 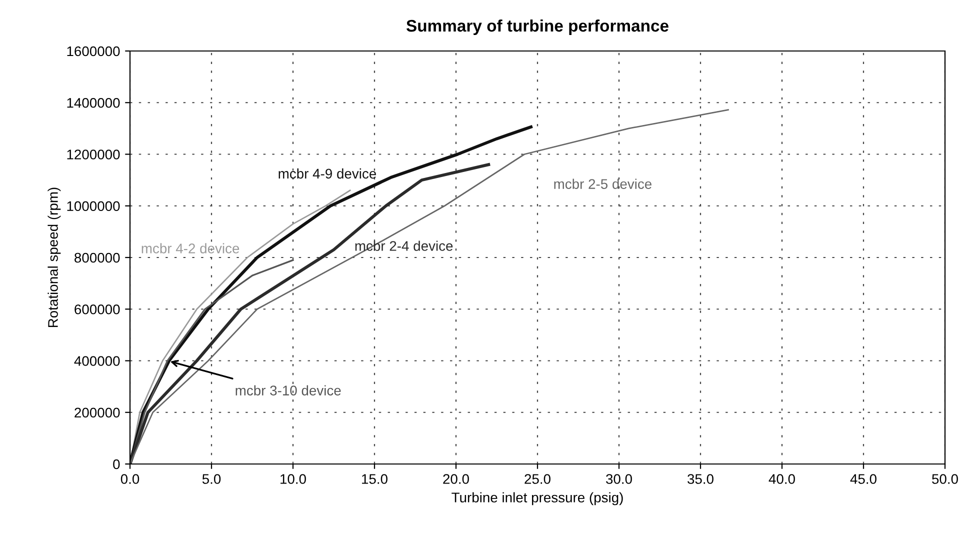 I want to click on y-tick-label: 600000, so click(x=97, y=309).